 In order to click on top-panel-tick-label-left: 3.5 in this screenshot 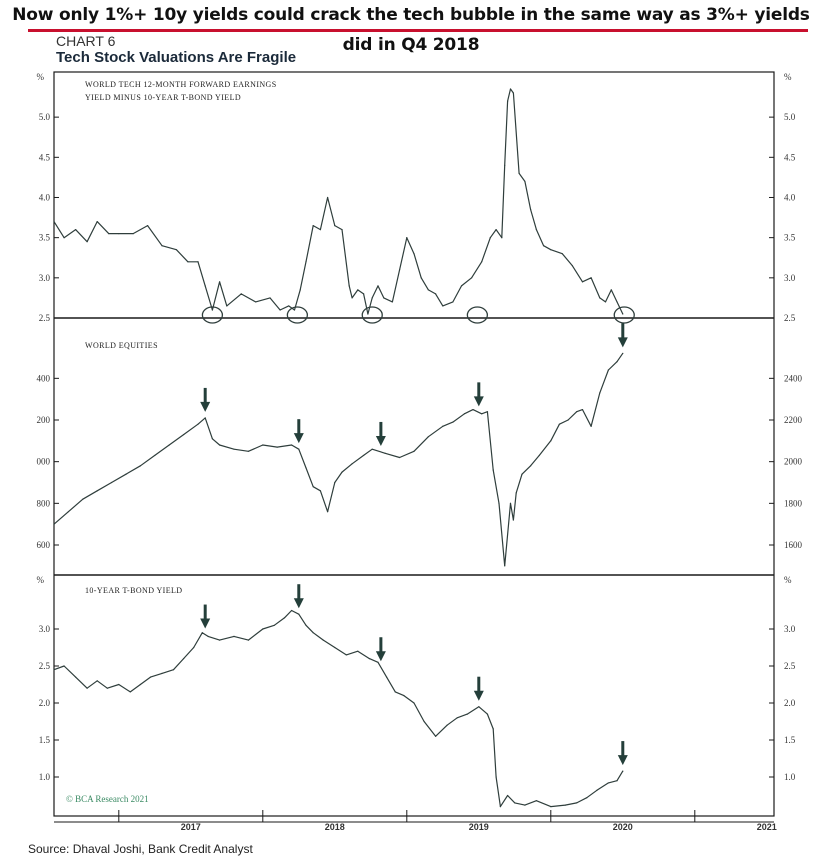, I will do `click(45, 238)`.